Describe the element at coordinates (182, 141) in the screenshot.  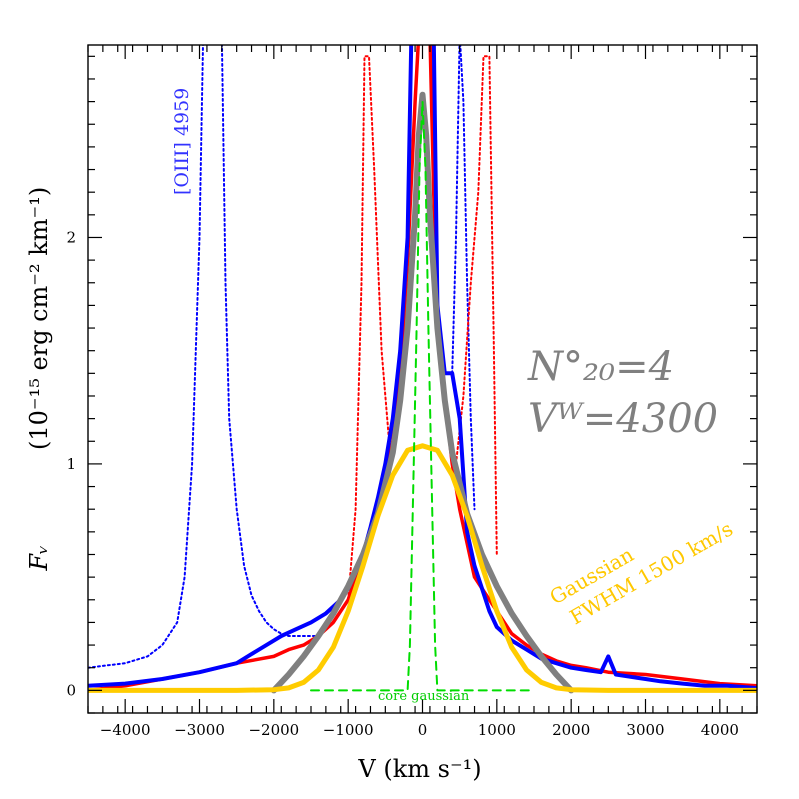
I see `oiii-label: [OIII] 4959` at that location.